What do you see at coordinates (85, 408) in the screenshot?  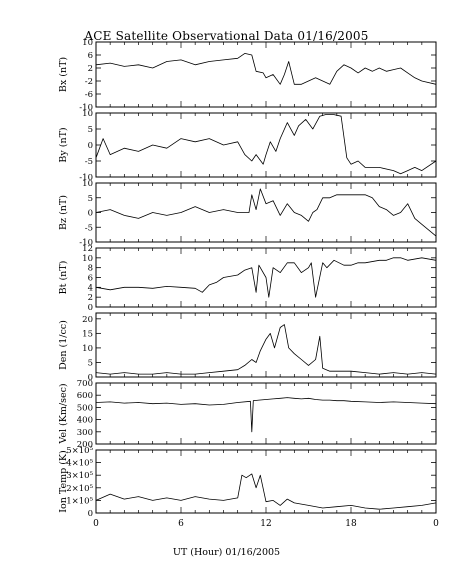 I see `y-tick-label: 500` at bounding box center [85, 408].